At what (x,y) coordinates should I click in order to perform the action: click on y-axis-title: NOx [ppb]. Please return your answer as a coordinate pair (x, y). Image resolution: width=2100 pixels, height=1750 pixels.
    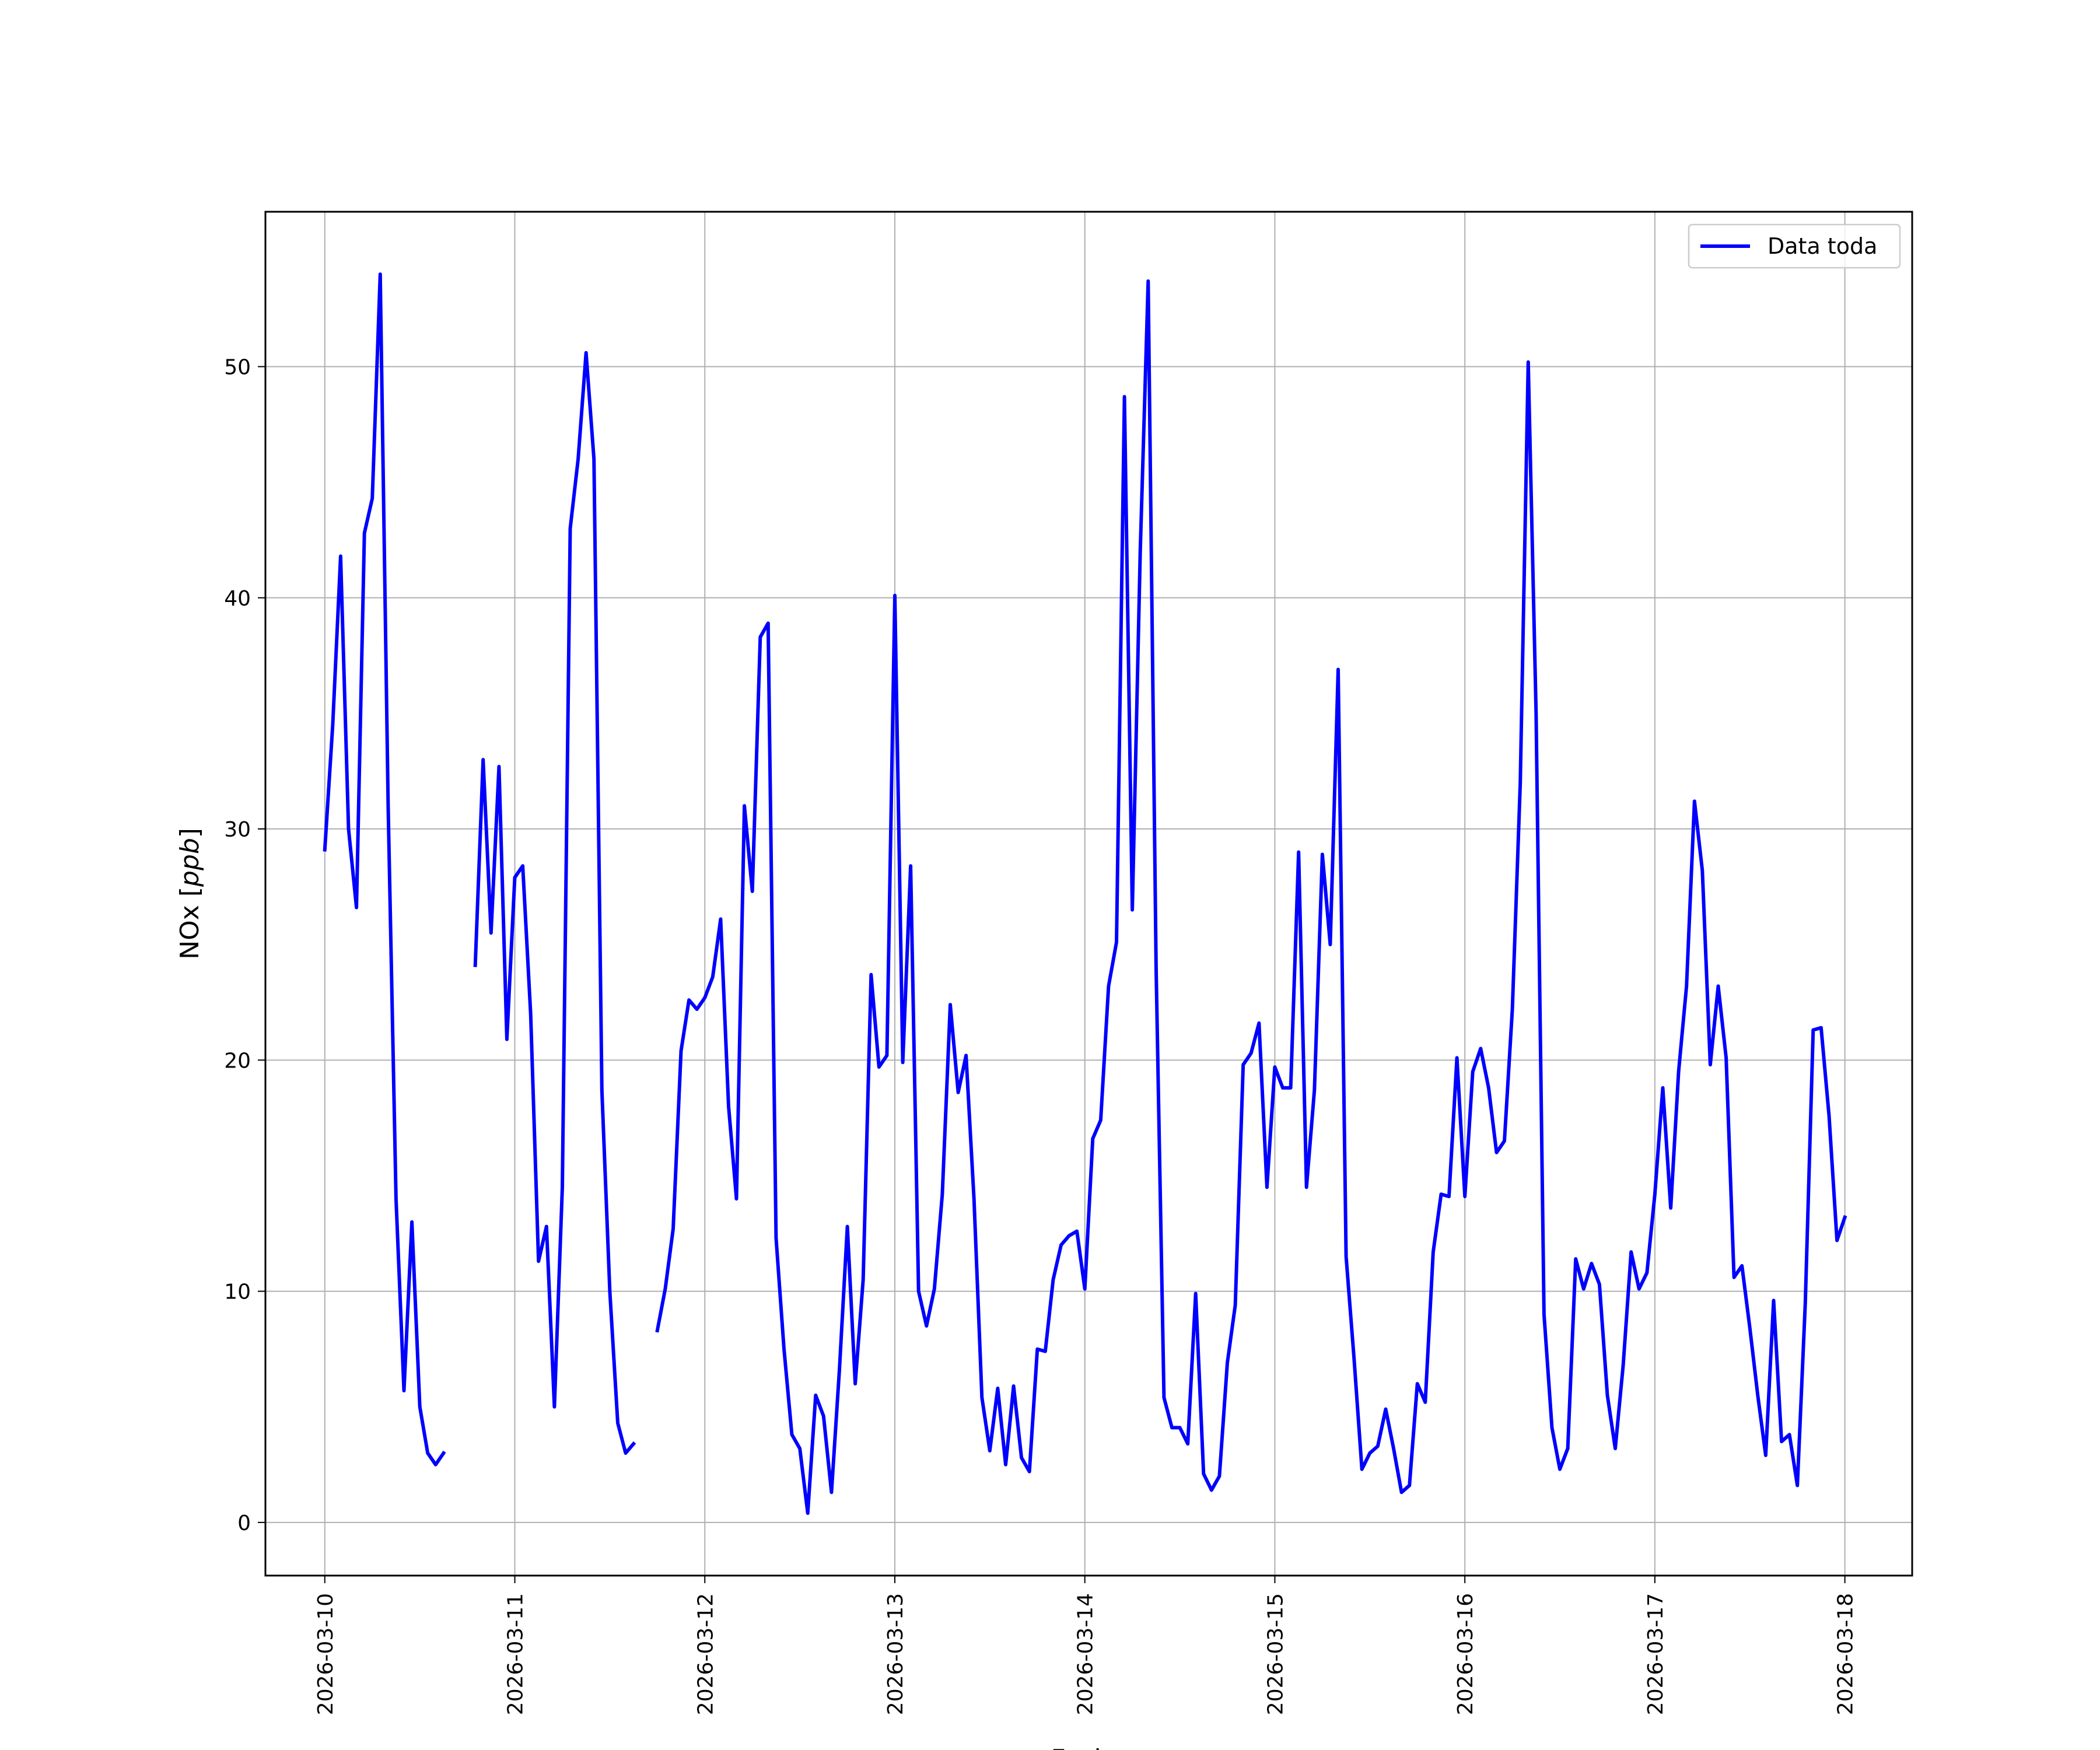
    Looking at the image, I should click on (190, 894).